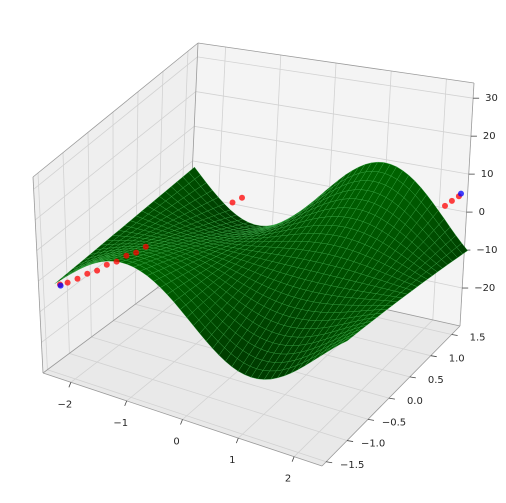  Describe the element at coordinates (436, 380) in the screenshot. I see `y-tick-label: 0.5` at that location.